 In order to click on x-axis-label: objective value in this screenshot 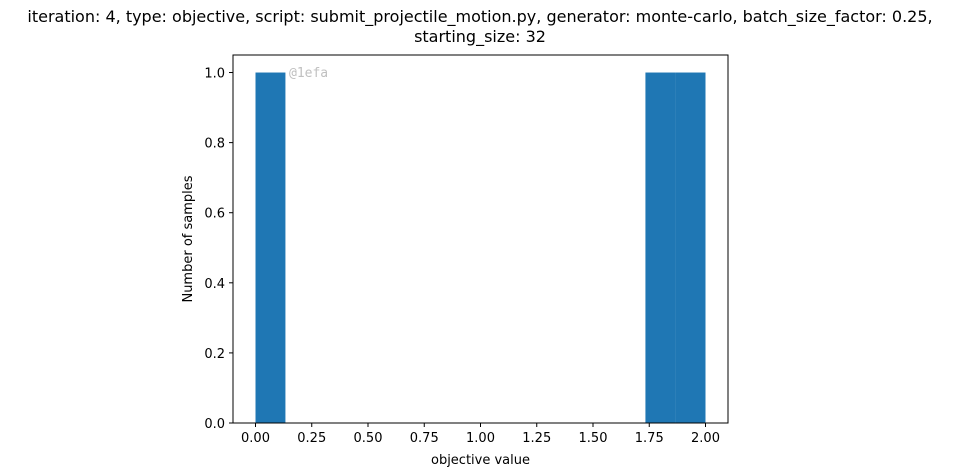, I will do `click(480, 460)`.